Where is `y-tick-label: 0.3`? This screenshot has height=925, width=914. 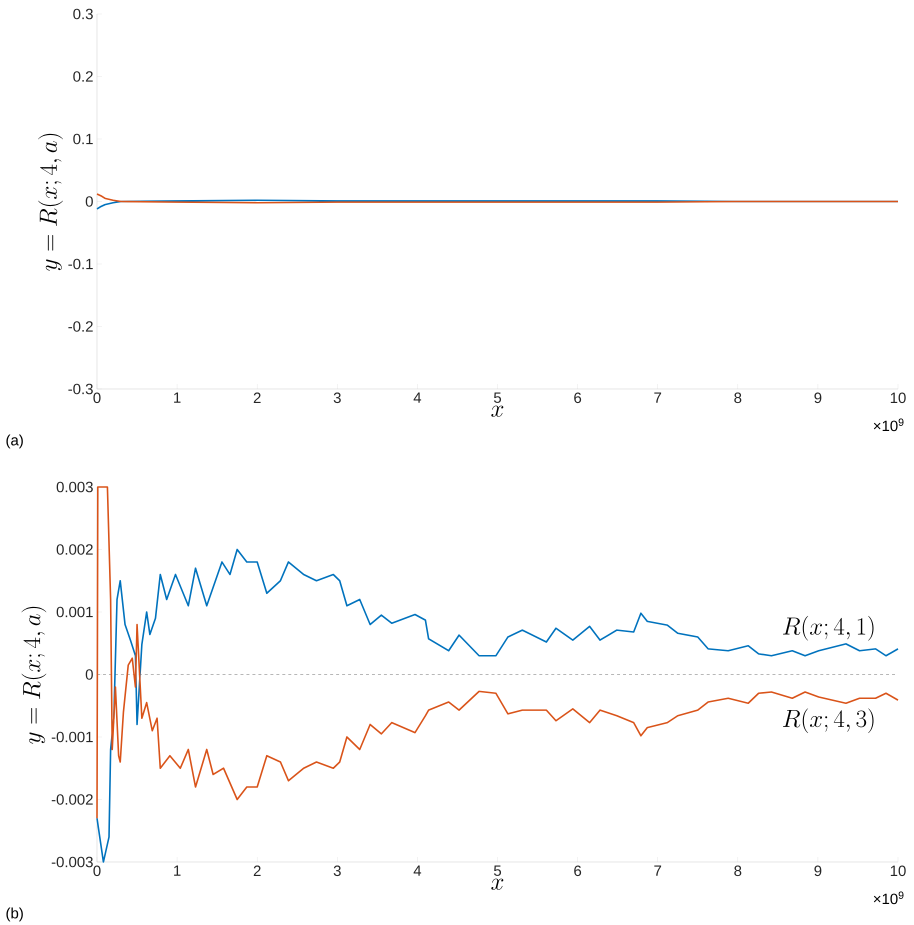 y-tick-label: 0.3 is located at coordinates (83, 14).